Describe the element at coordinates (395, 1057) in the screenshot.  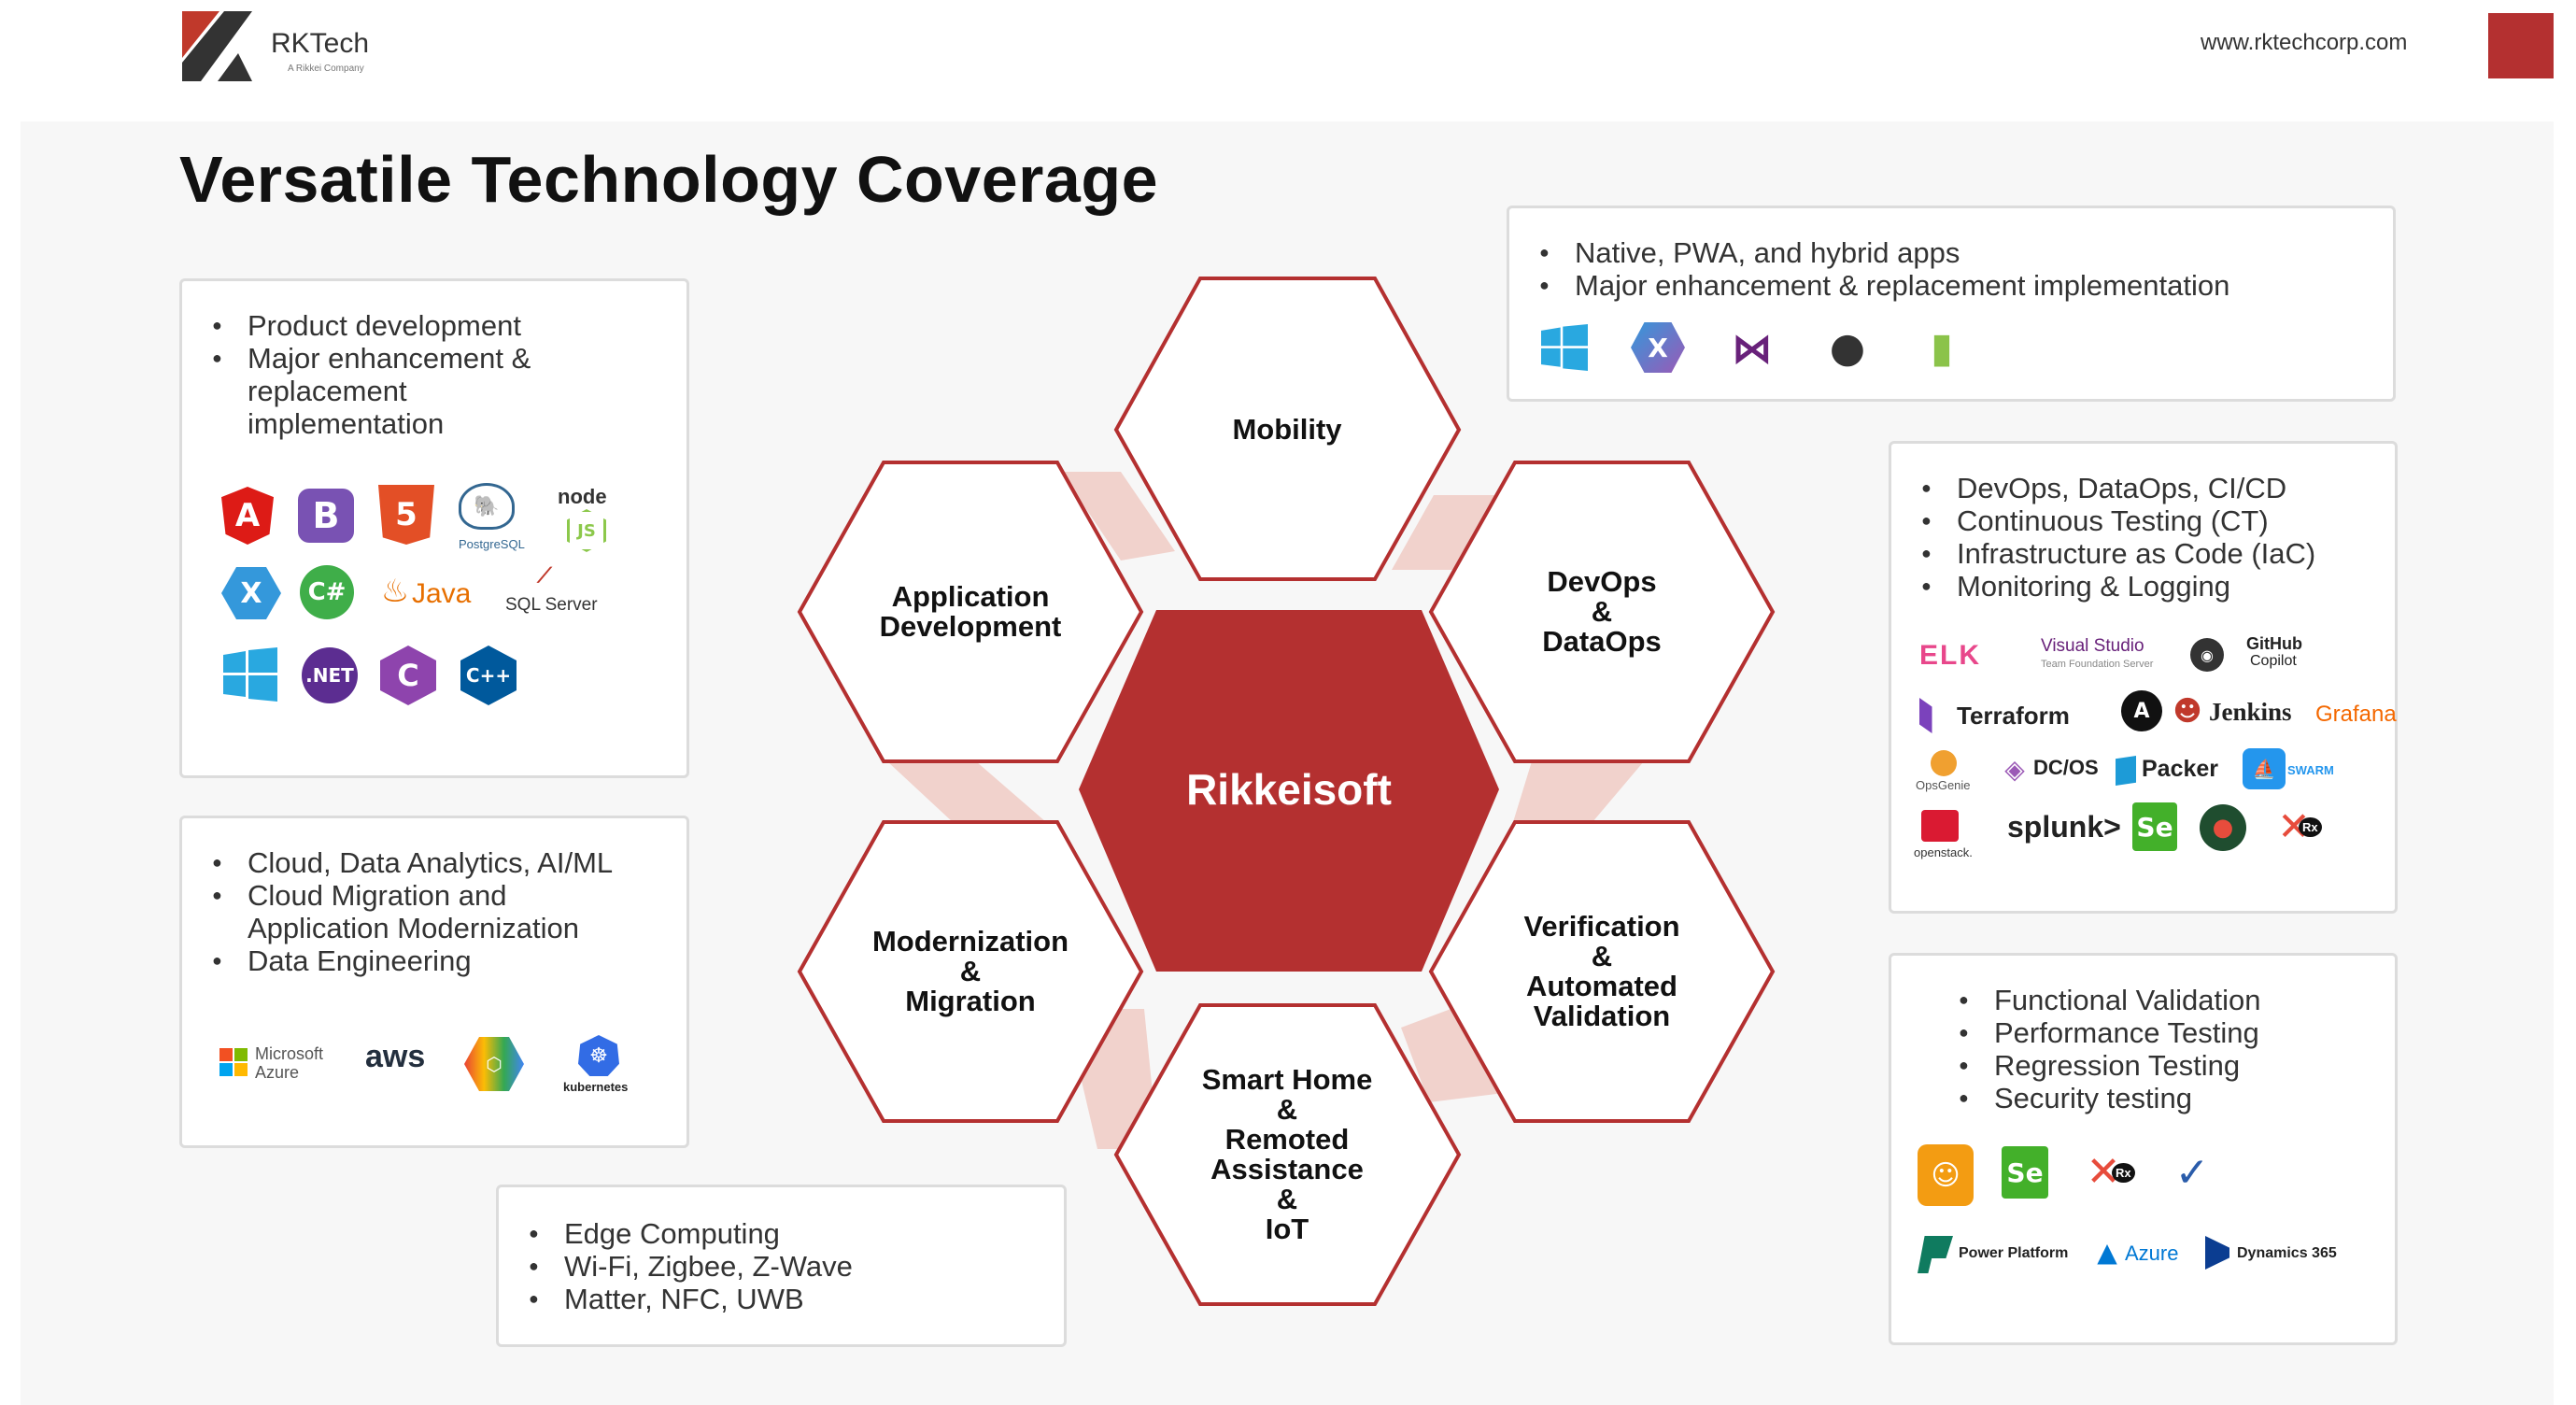
I see `aws-logo: aws` at that location.